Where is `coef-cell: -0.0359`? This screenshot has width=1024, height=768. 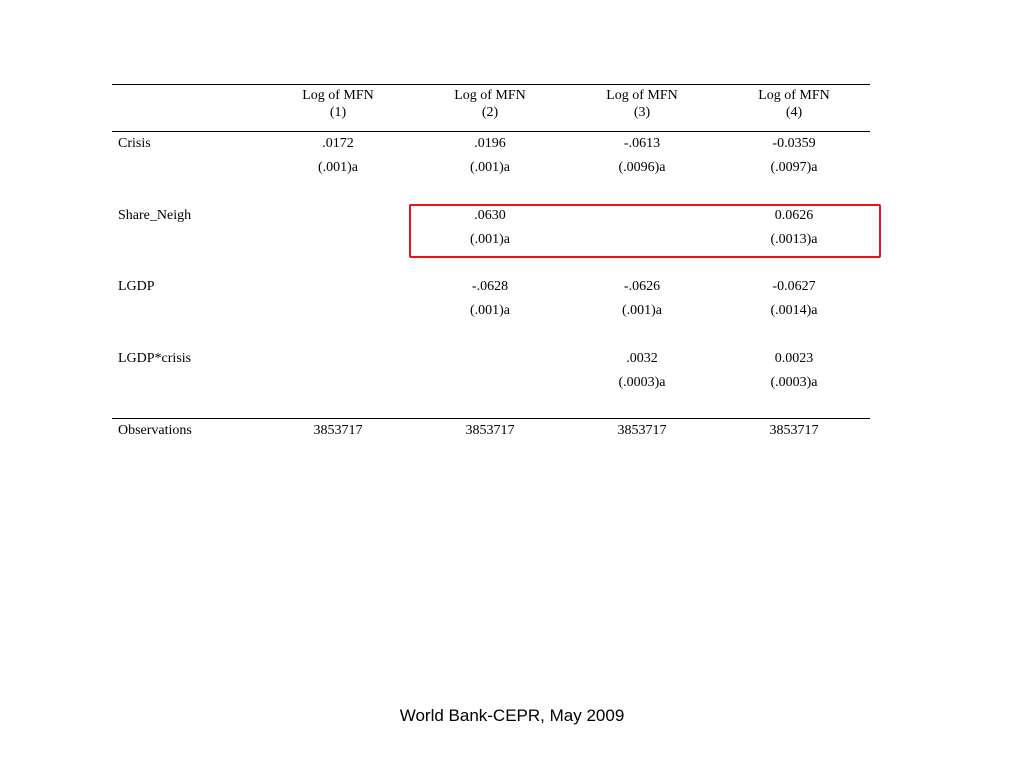 coef-cell: -0.0359 is located at coordinates (794, 143).